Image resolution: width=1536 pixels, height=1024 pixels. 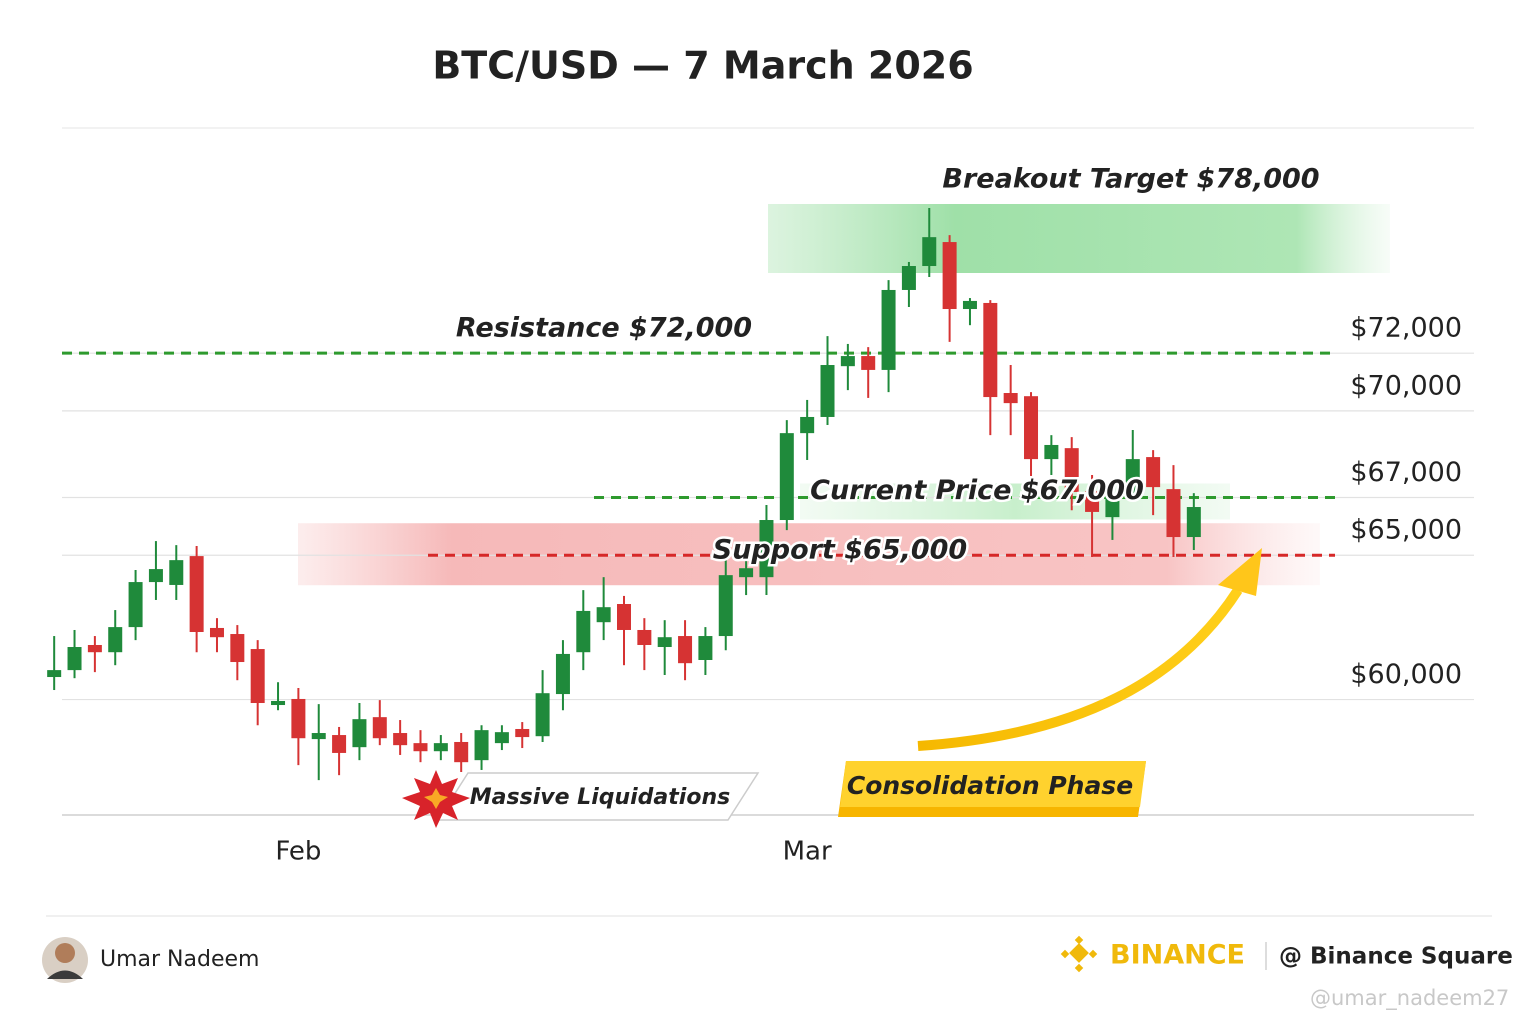 I want to click on arrow-head, so click(x=1240, y=572).